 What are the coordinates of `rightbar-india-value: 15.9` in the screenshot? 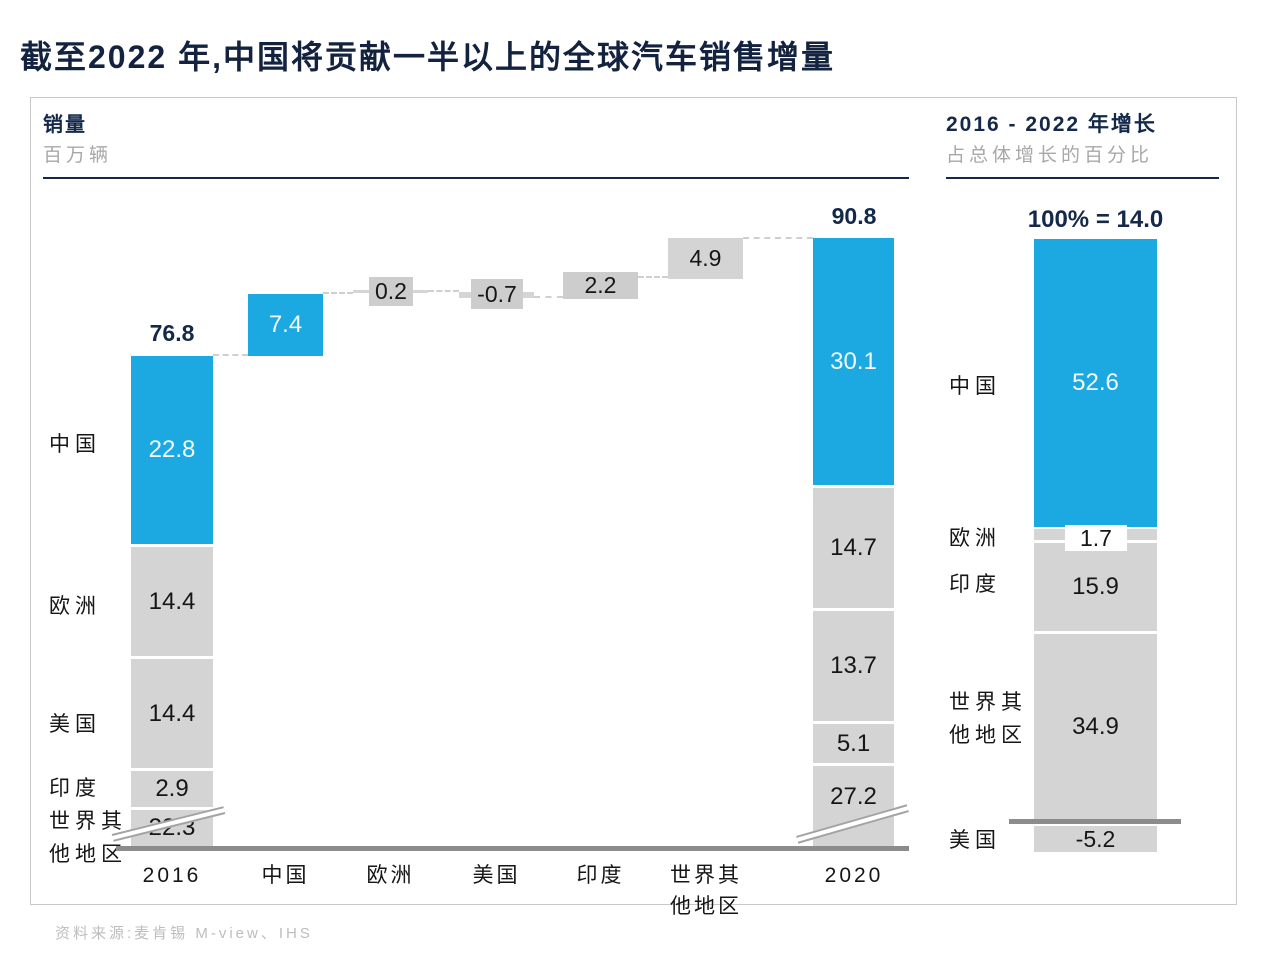 It's located at (1095, 586).